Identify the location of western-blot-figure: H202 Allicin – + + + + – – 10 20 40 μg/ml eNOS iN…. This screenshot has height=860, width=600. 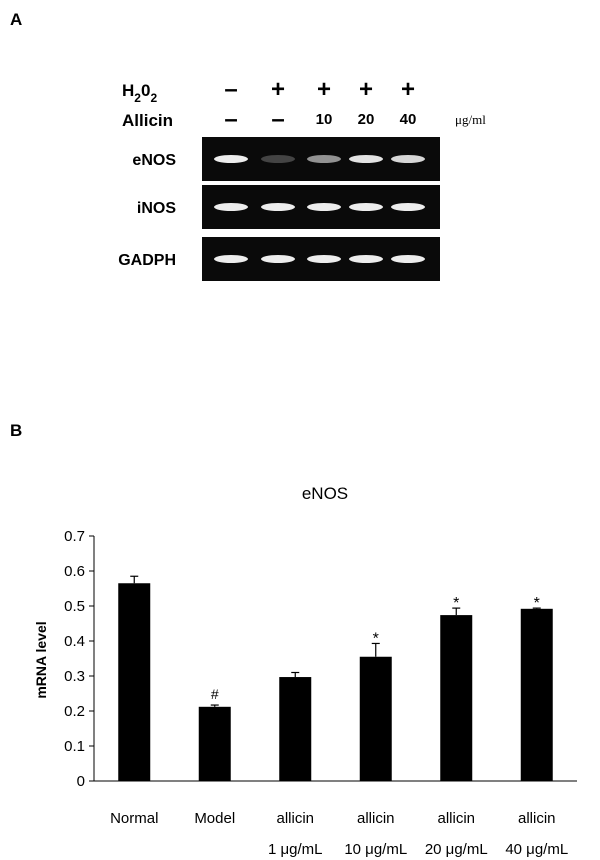
(302, 178).